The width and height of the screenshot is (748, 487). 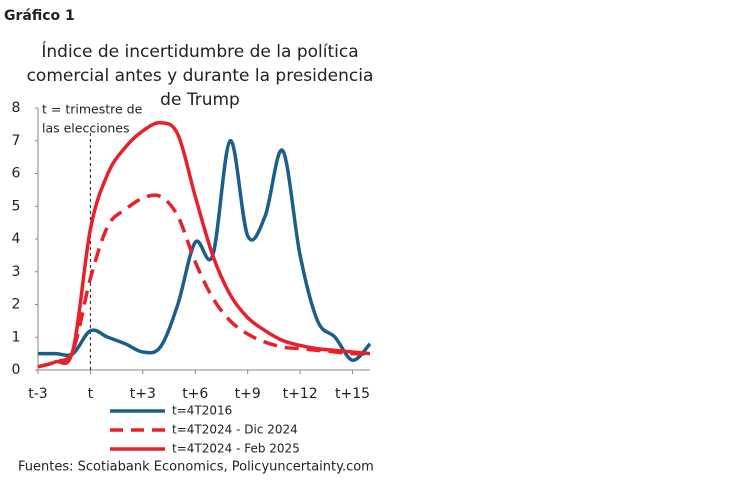 What do you see at coordinates (236, 449) in the screenshot?
I see `legend-label: t=4T2024 - Feb 2025` at bounding box center [236, 449].